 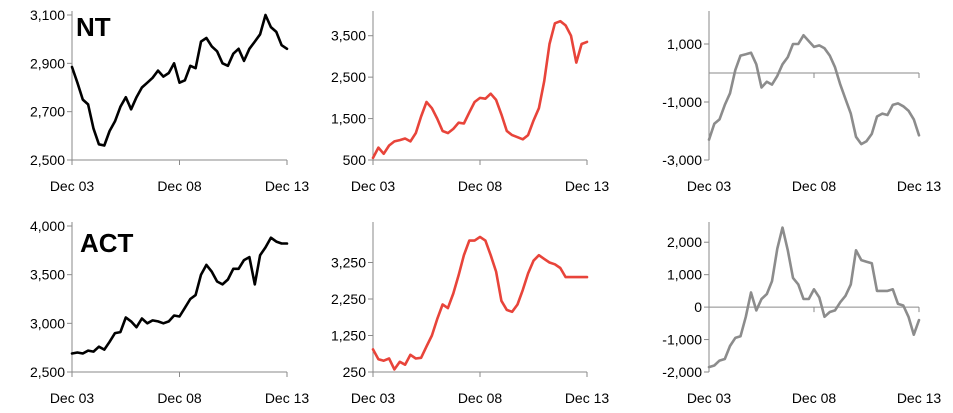 What do you see at coordinates (348, 299) in the screenshot?
I see `y-tick-label: 2,250` at bounding box center [348, 299].